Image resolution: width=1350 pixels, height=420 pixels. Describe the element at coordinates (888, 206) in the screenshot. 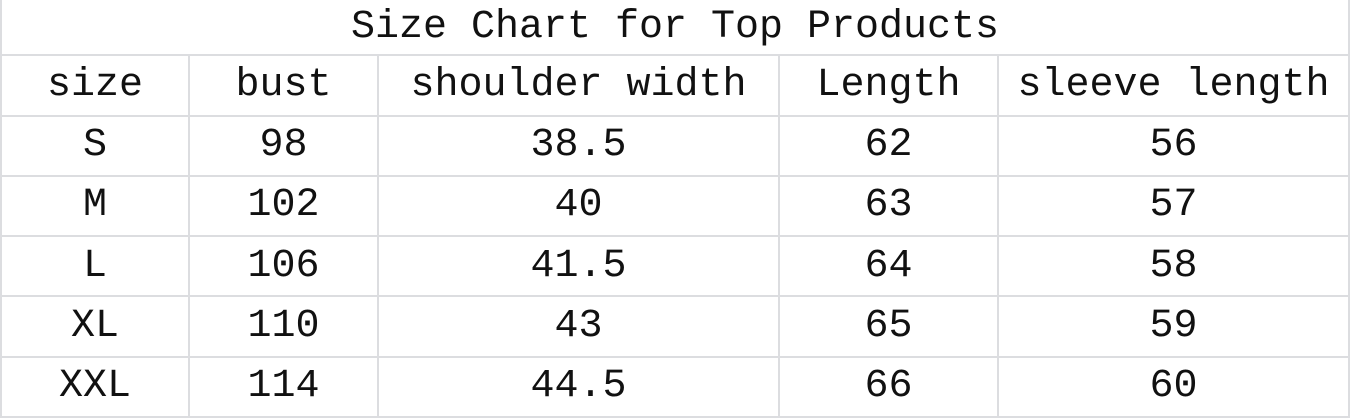

I see `table-cell-length: 63` at that location.